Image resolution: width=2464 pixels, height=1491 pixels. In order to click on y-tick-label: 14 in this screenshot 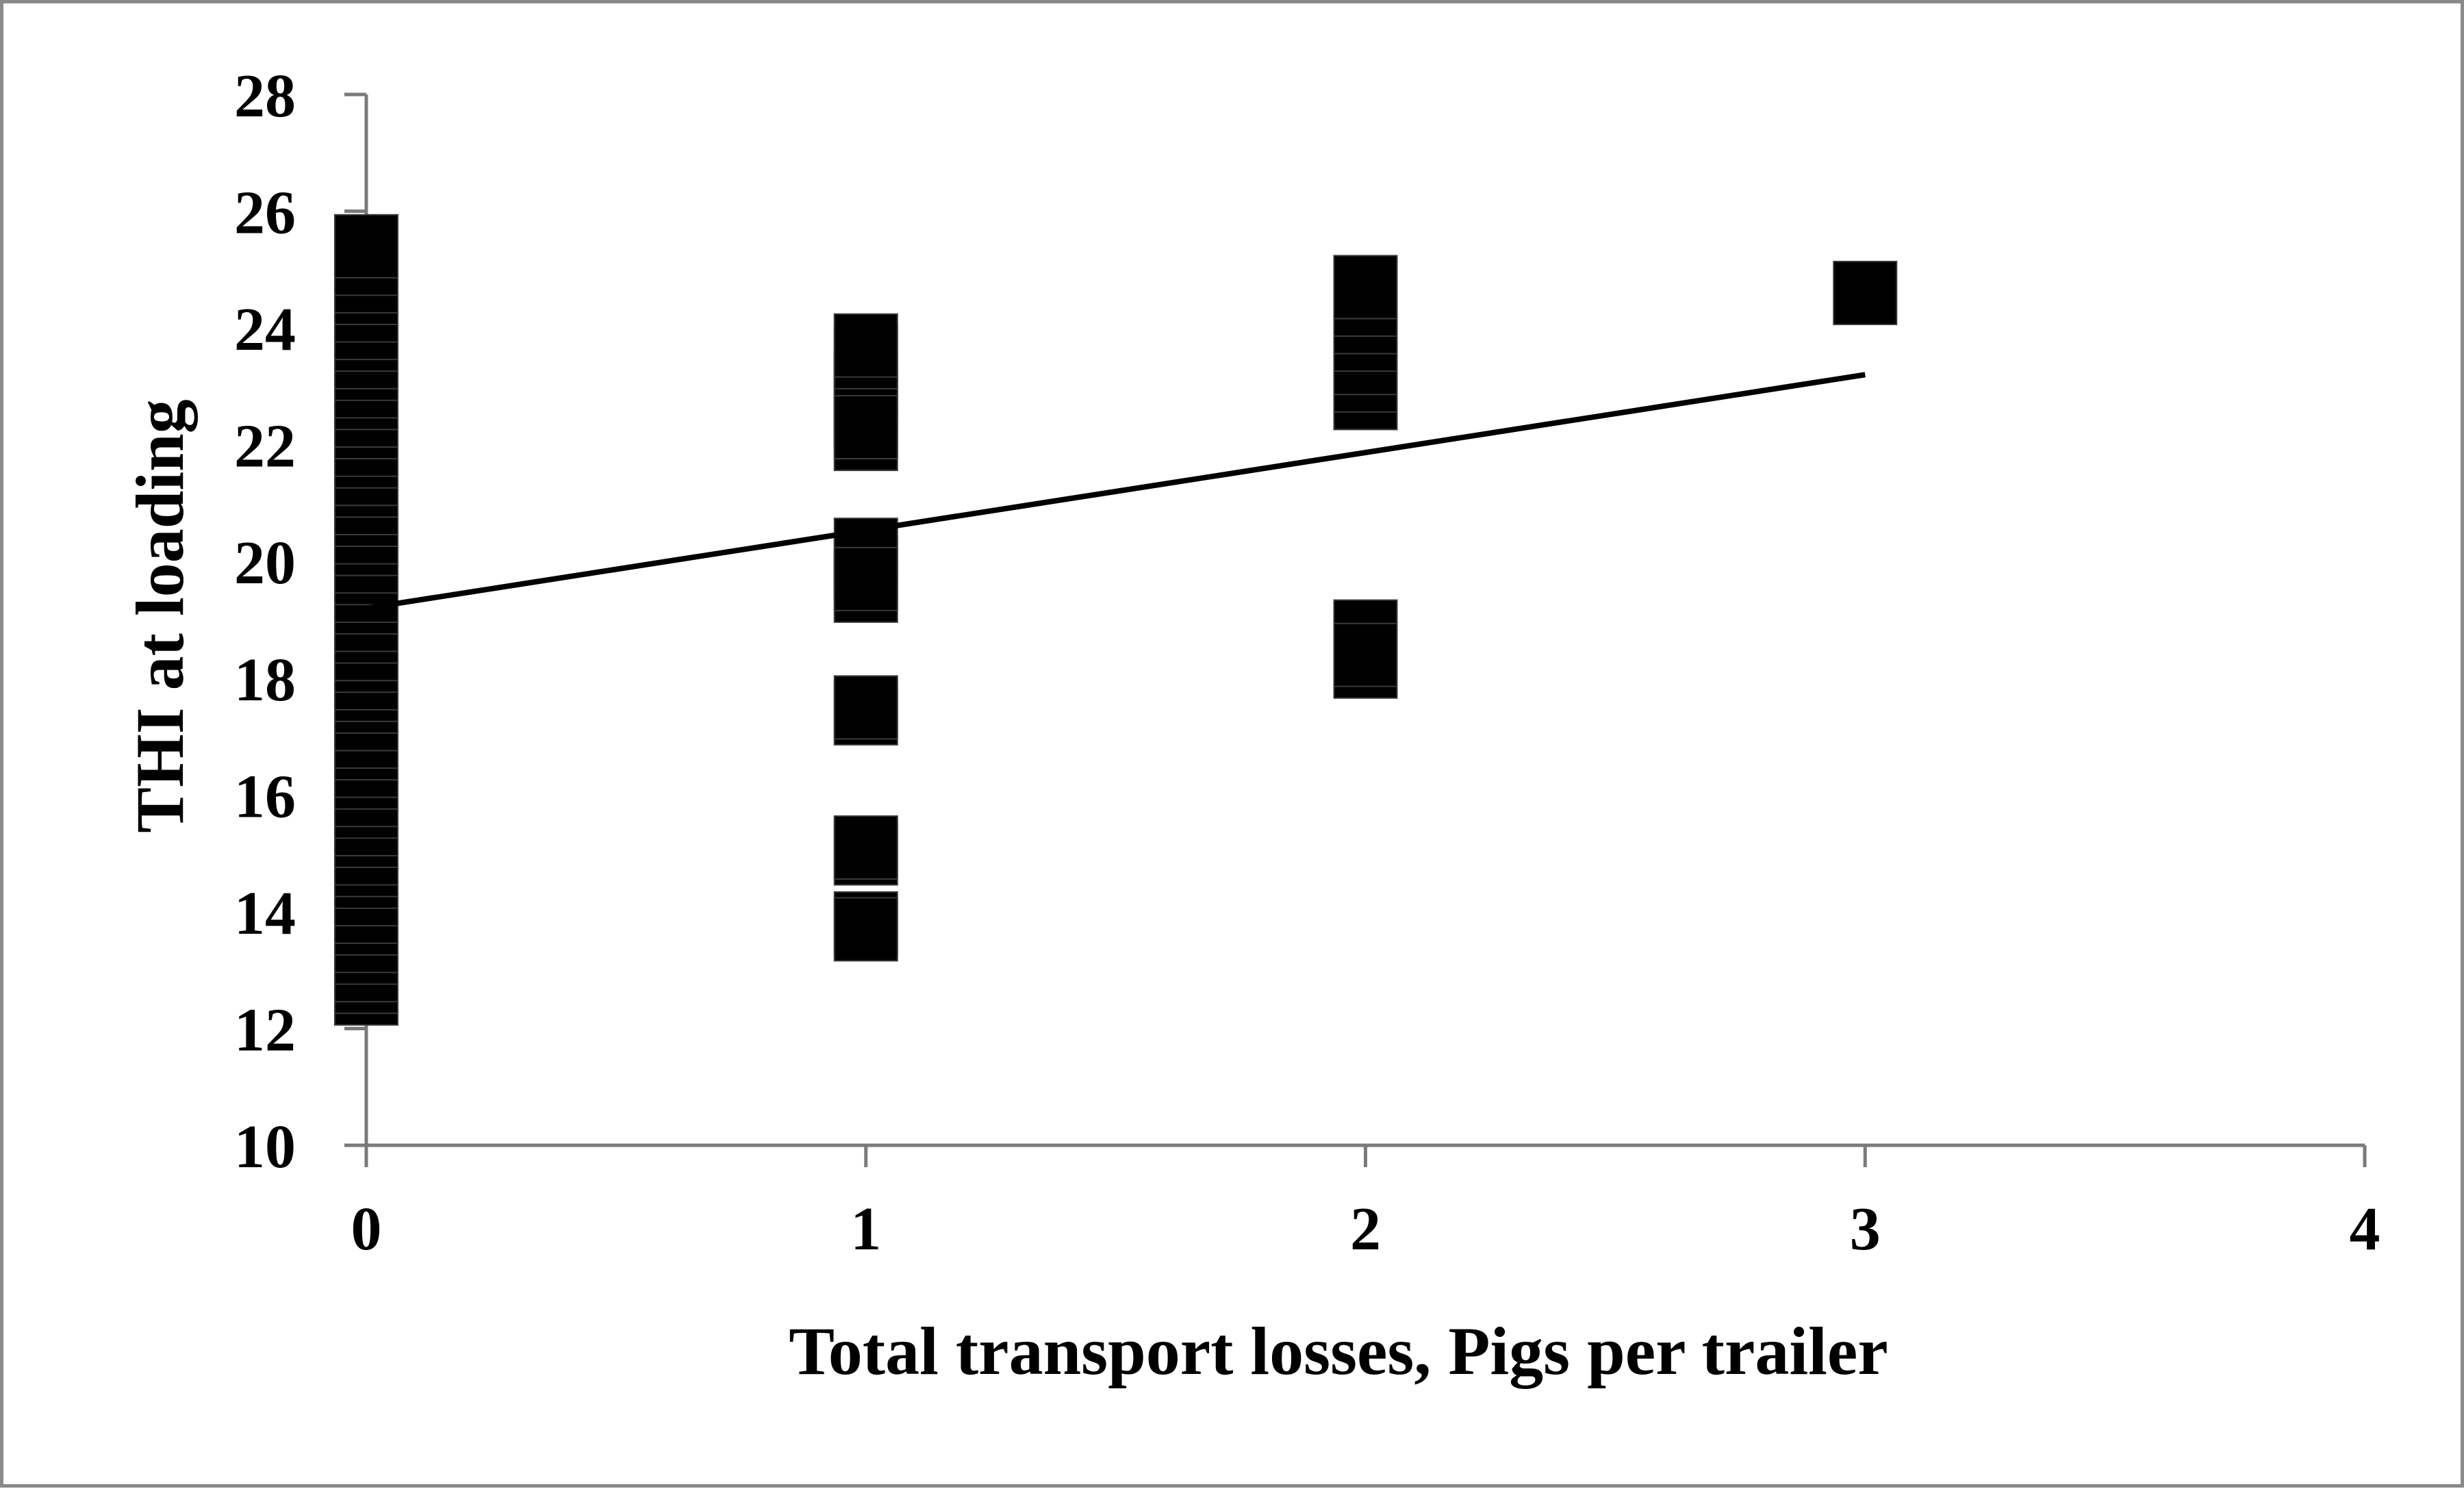, I will do `click(265, 913)`.